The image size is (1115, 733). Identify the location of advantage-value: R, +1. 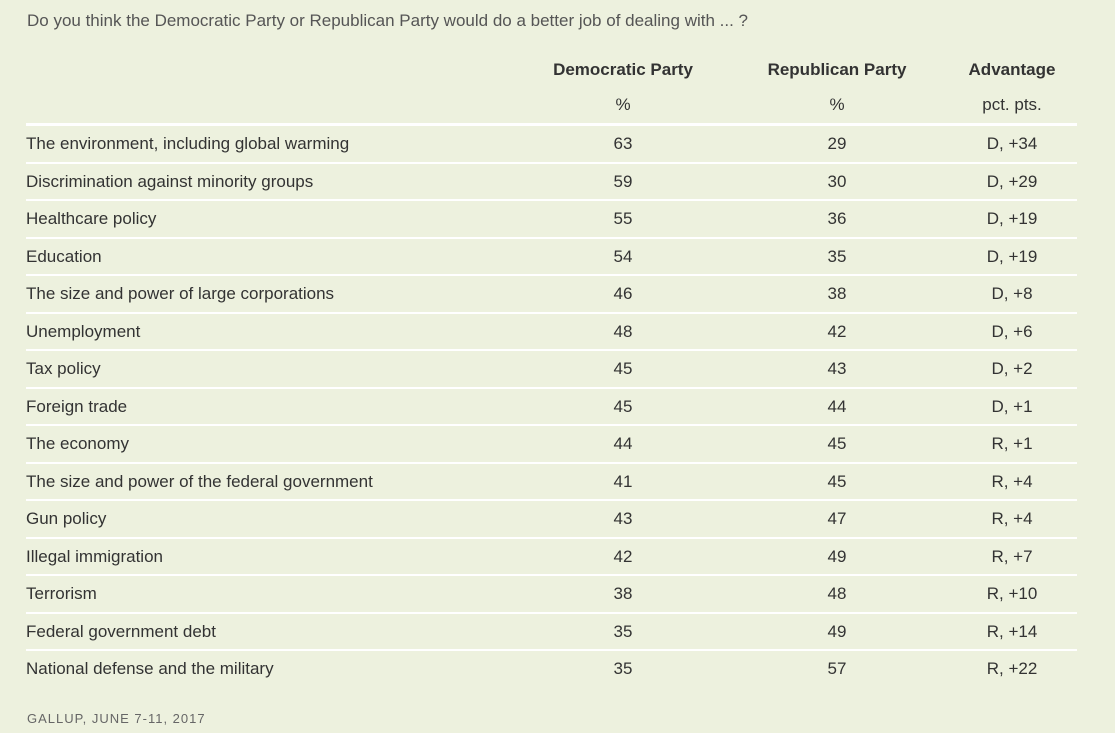
(1012, 443).